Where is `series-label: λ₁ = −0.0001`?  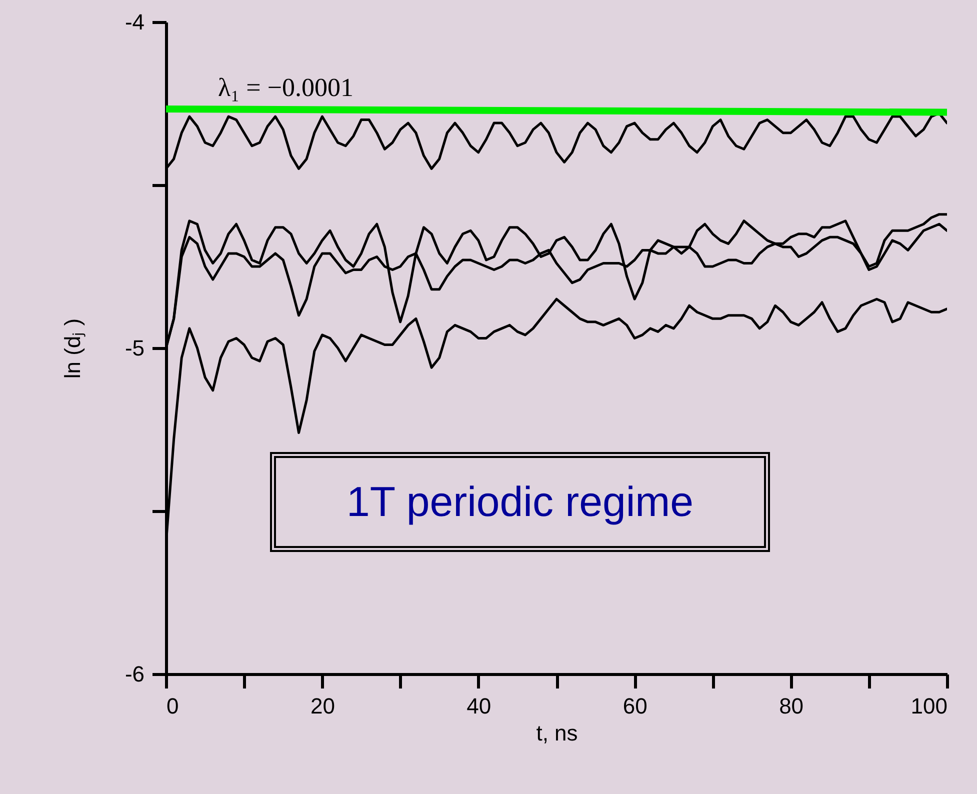 series-label: λ₁ = −0.0001 is located at coordinates (286, 87).